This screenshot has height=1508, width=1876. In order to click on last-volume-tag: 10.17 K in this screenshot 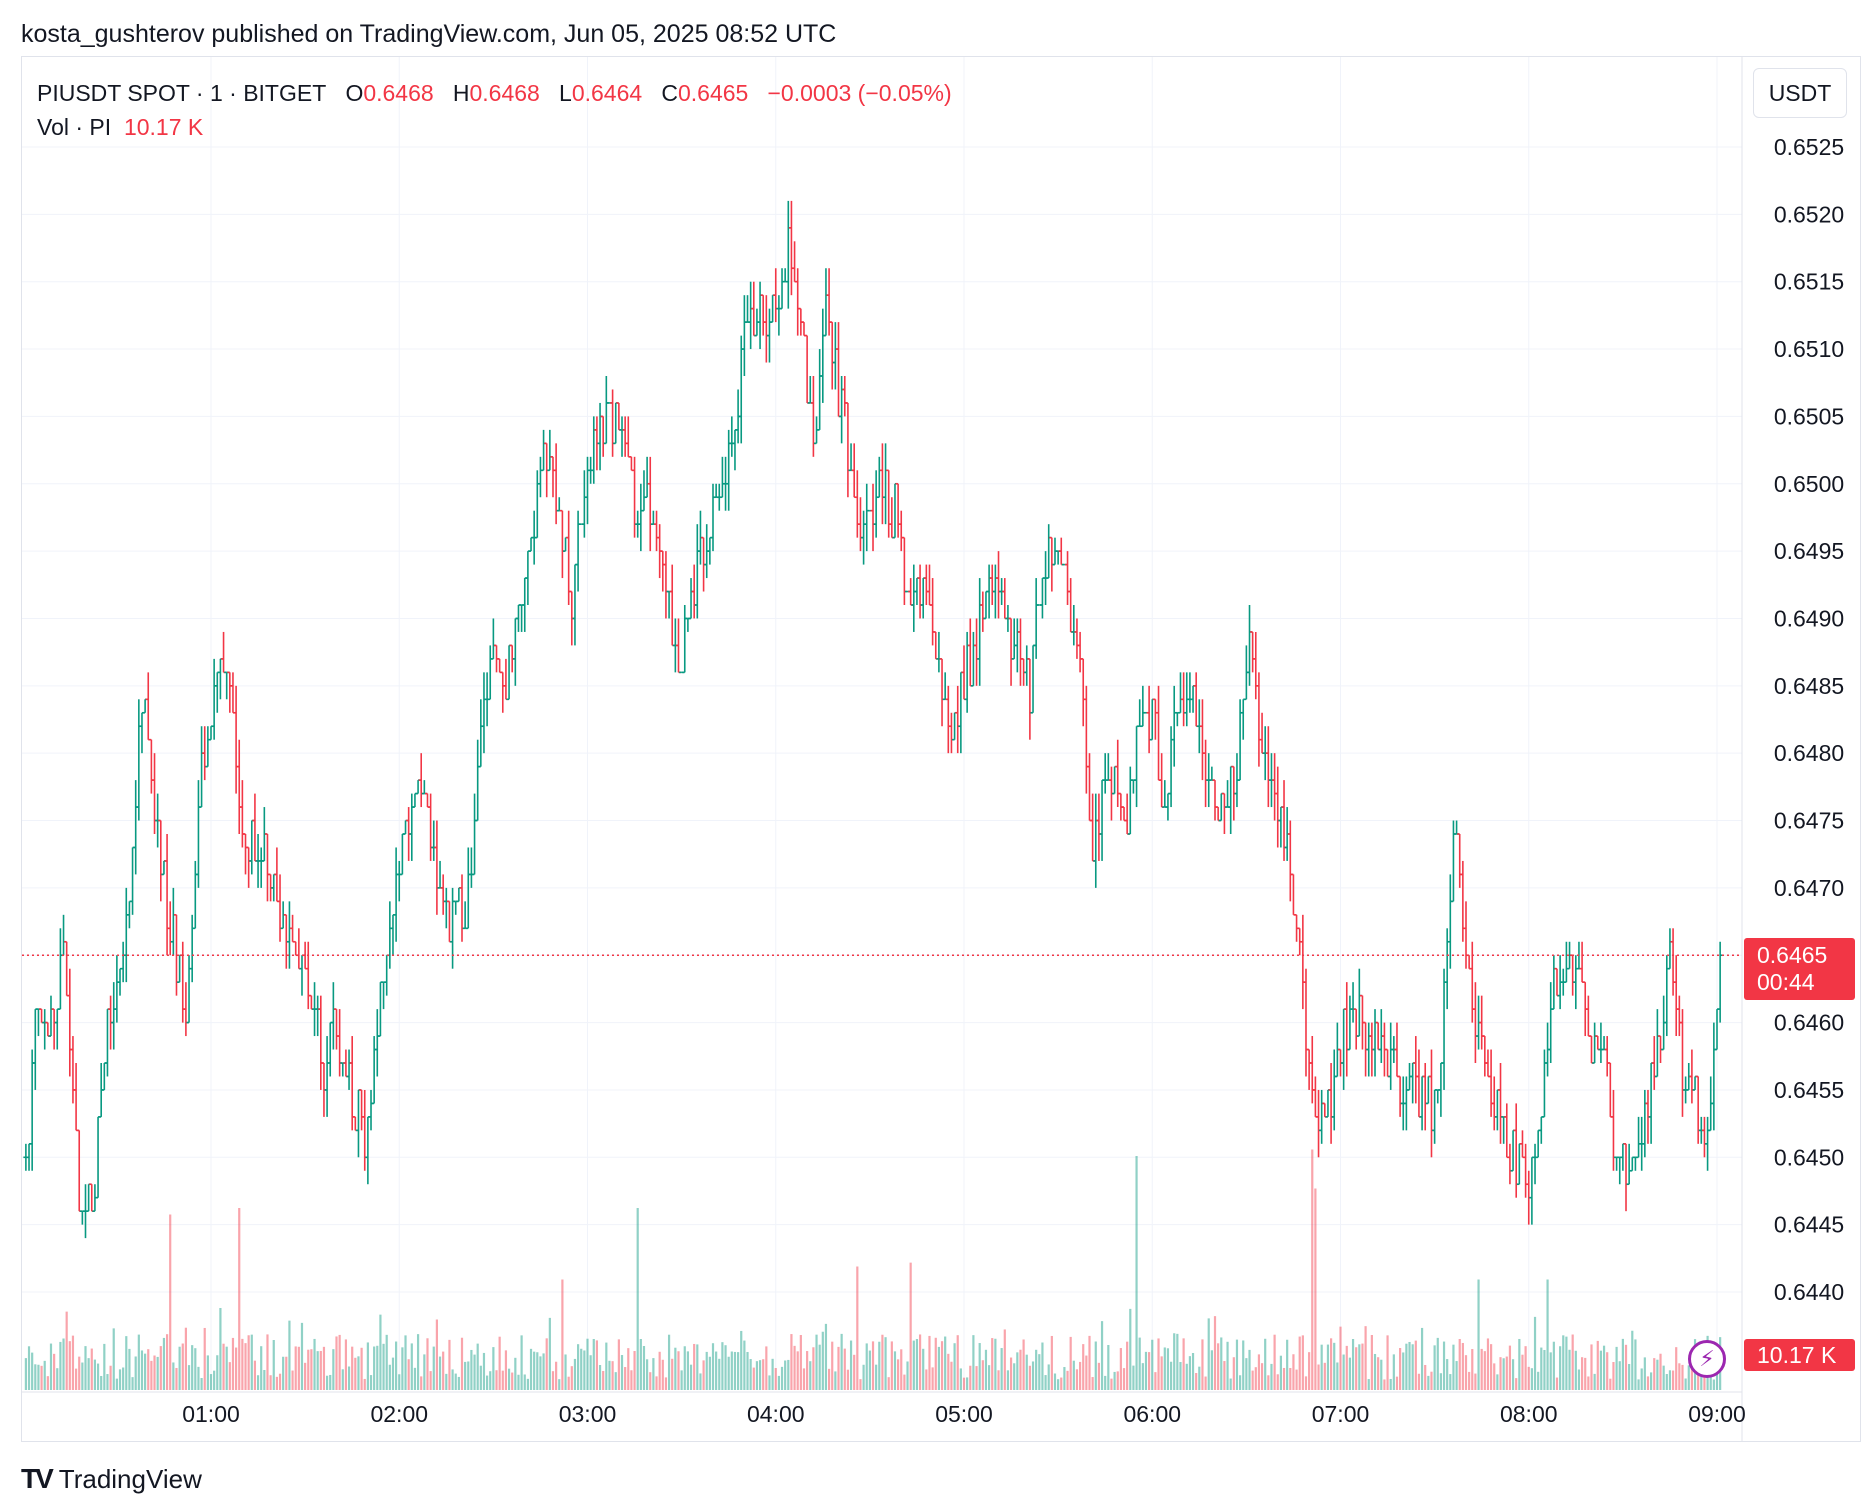, I will do `click(1799, 1355)`.